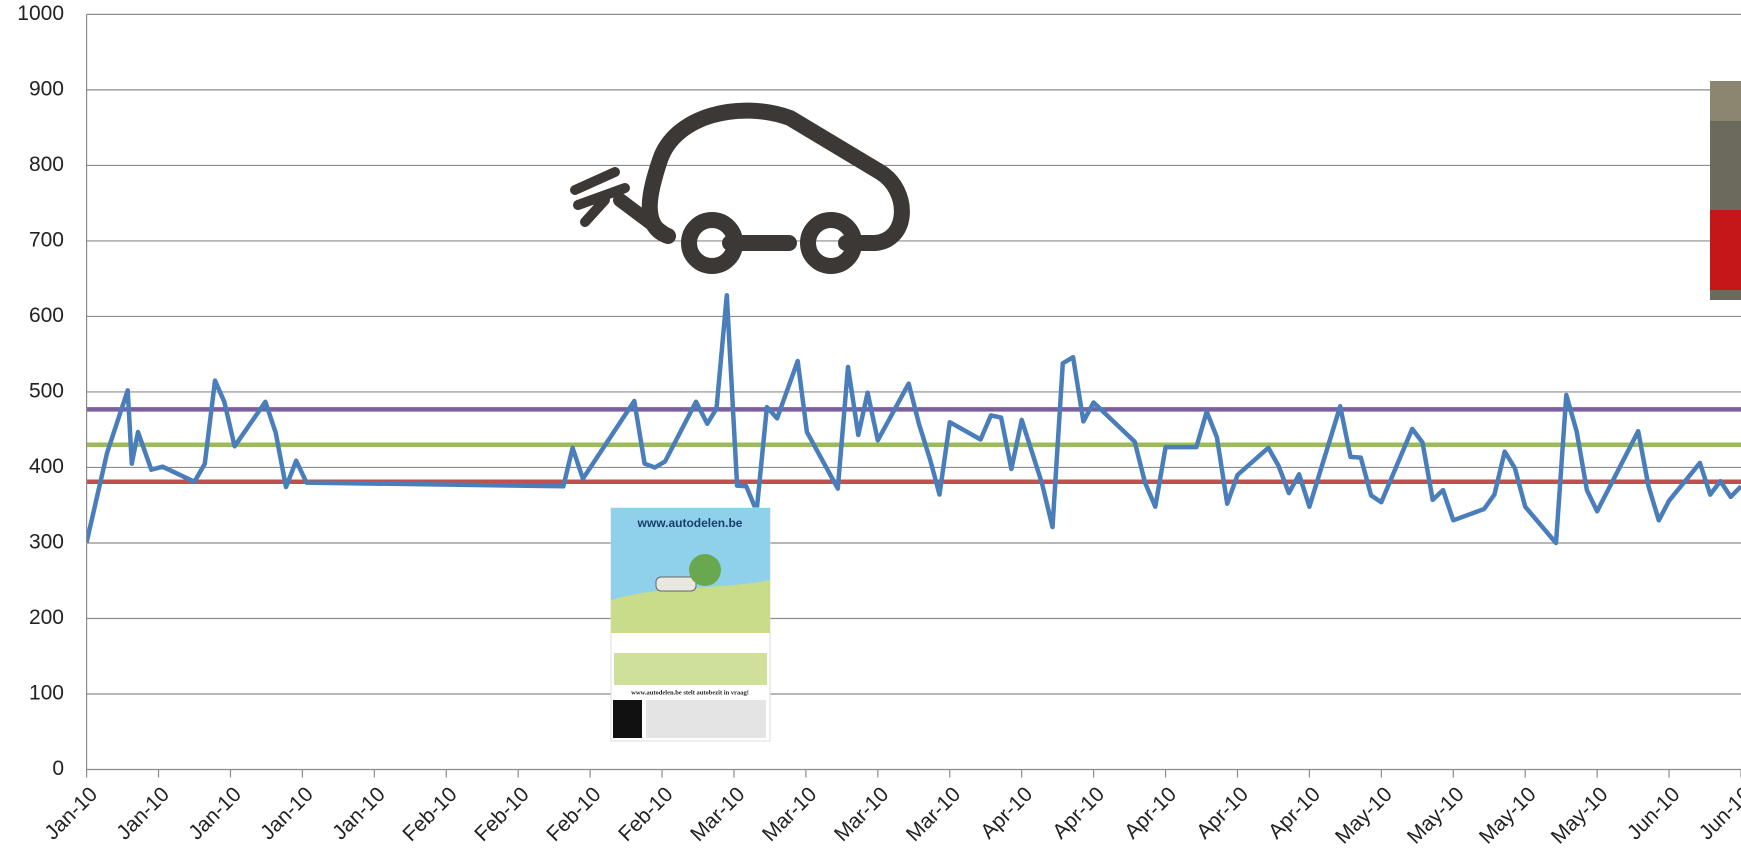 Image resolution: width=1741 pixels, height=863 pixels. What do you see at coordinates (46, 239) in the screenshot?
I see `y-tick-label: 700` at bounding box center [46, 239].